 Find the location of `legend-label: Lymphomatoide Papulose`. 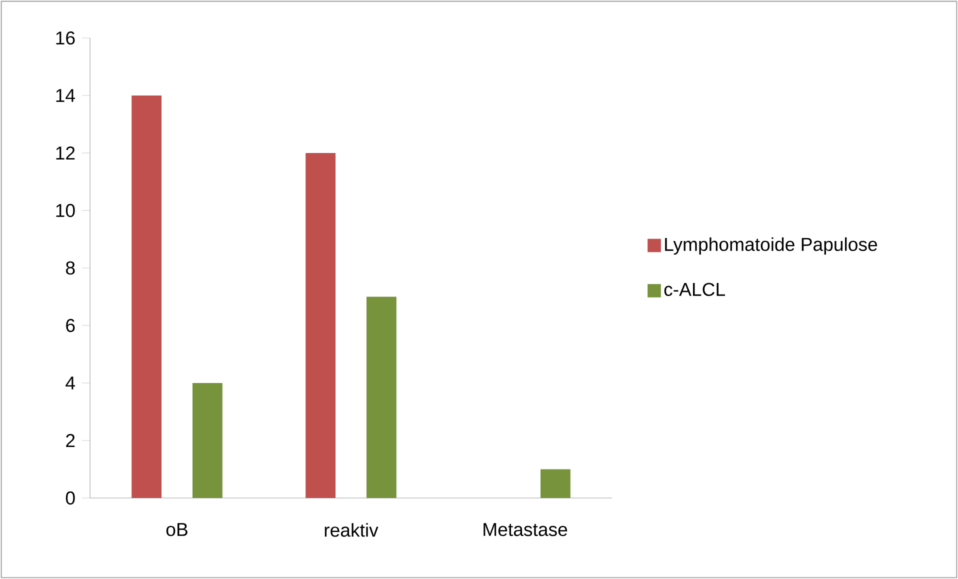

legend-label: Lymphomatoide Papulose is located at coordinates (771, 246).